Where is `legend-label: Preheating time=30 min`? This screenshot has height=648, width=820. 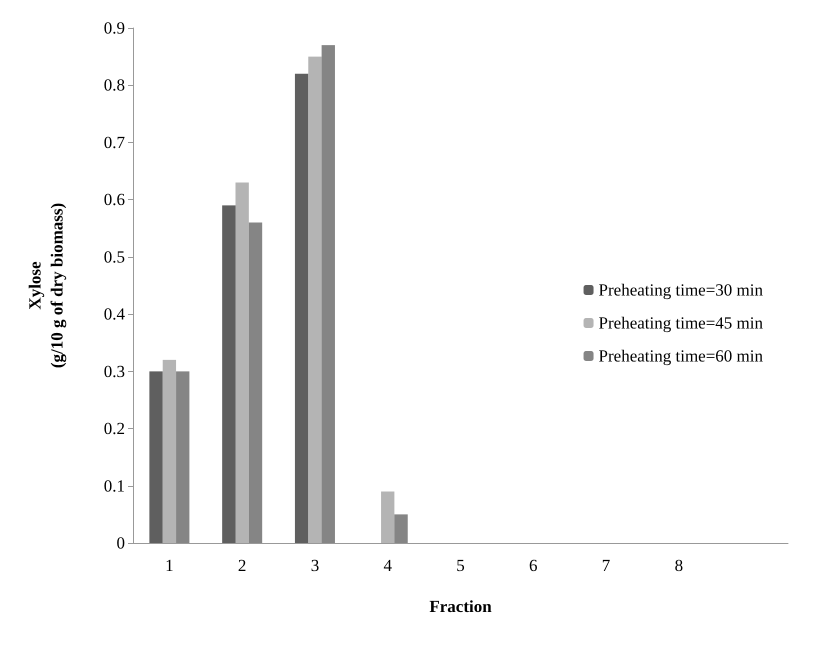 legend-label: Preheating time=30 min is located at coordinates (681, 290).